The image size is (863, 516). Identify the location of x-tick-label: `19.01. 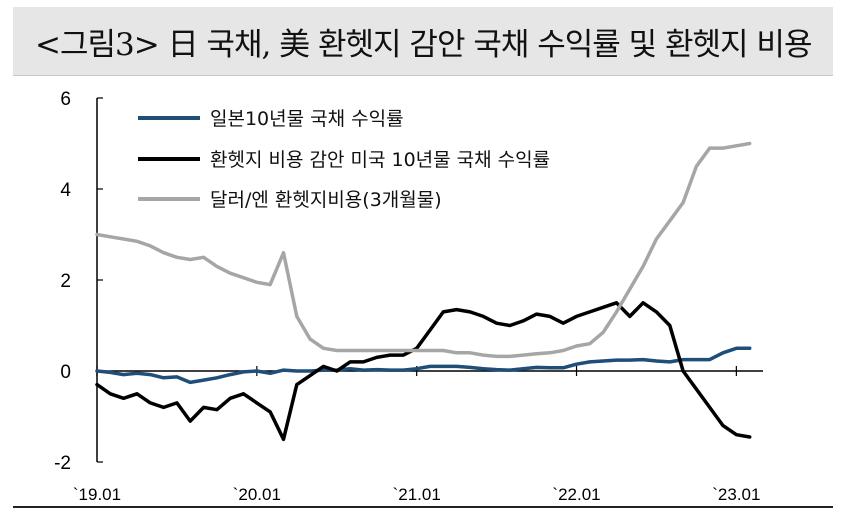
(97, 494).